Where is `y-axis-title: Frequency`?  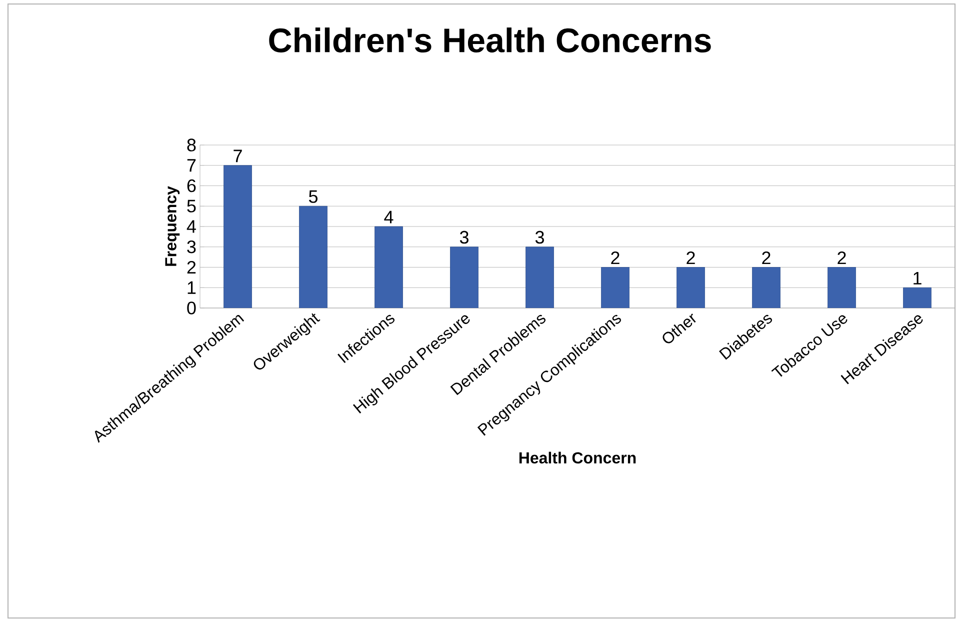 y-axis-title: Frequency is located at coordinates (172, 226).